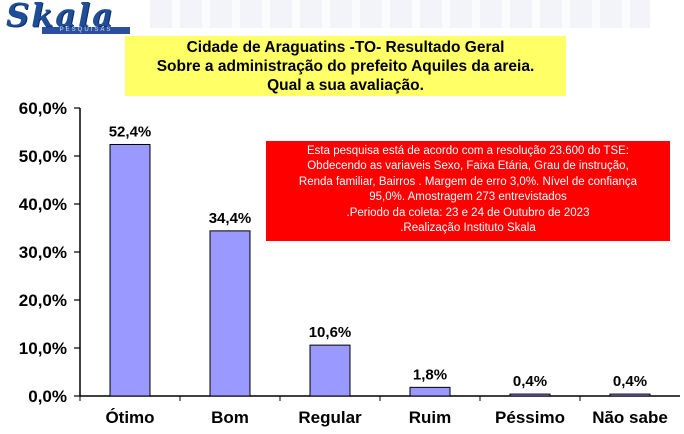 This screenshot has width=684, height=434. What do you see at coordinates (400, 14) in the screenshot?
I see `header-banner` at bounding box center [400, 14].